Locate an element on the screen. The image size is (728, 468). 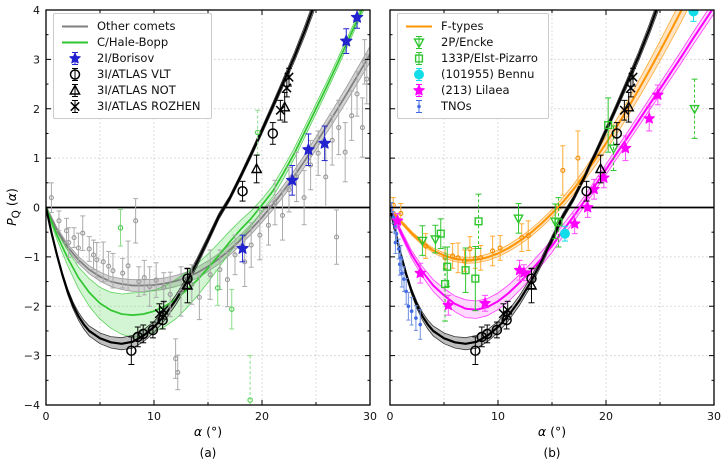
series-atlas_vlt is located at coordinates (202, 244).